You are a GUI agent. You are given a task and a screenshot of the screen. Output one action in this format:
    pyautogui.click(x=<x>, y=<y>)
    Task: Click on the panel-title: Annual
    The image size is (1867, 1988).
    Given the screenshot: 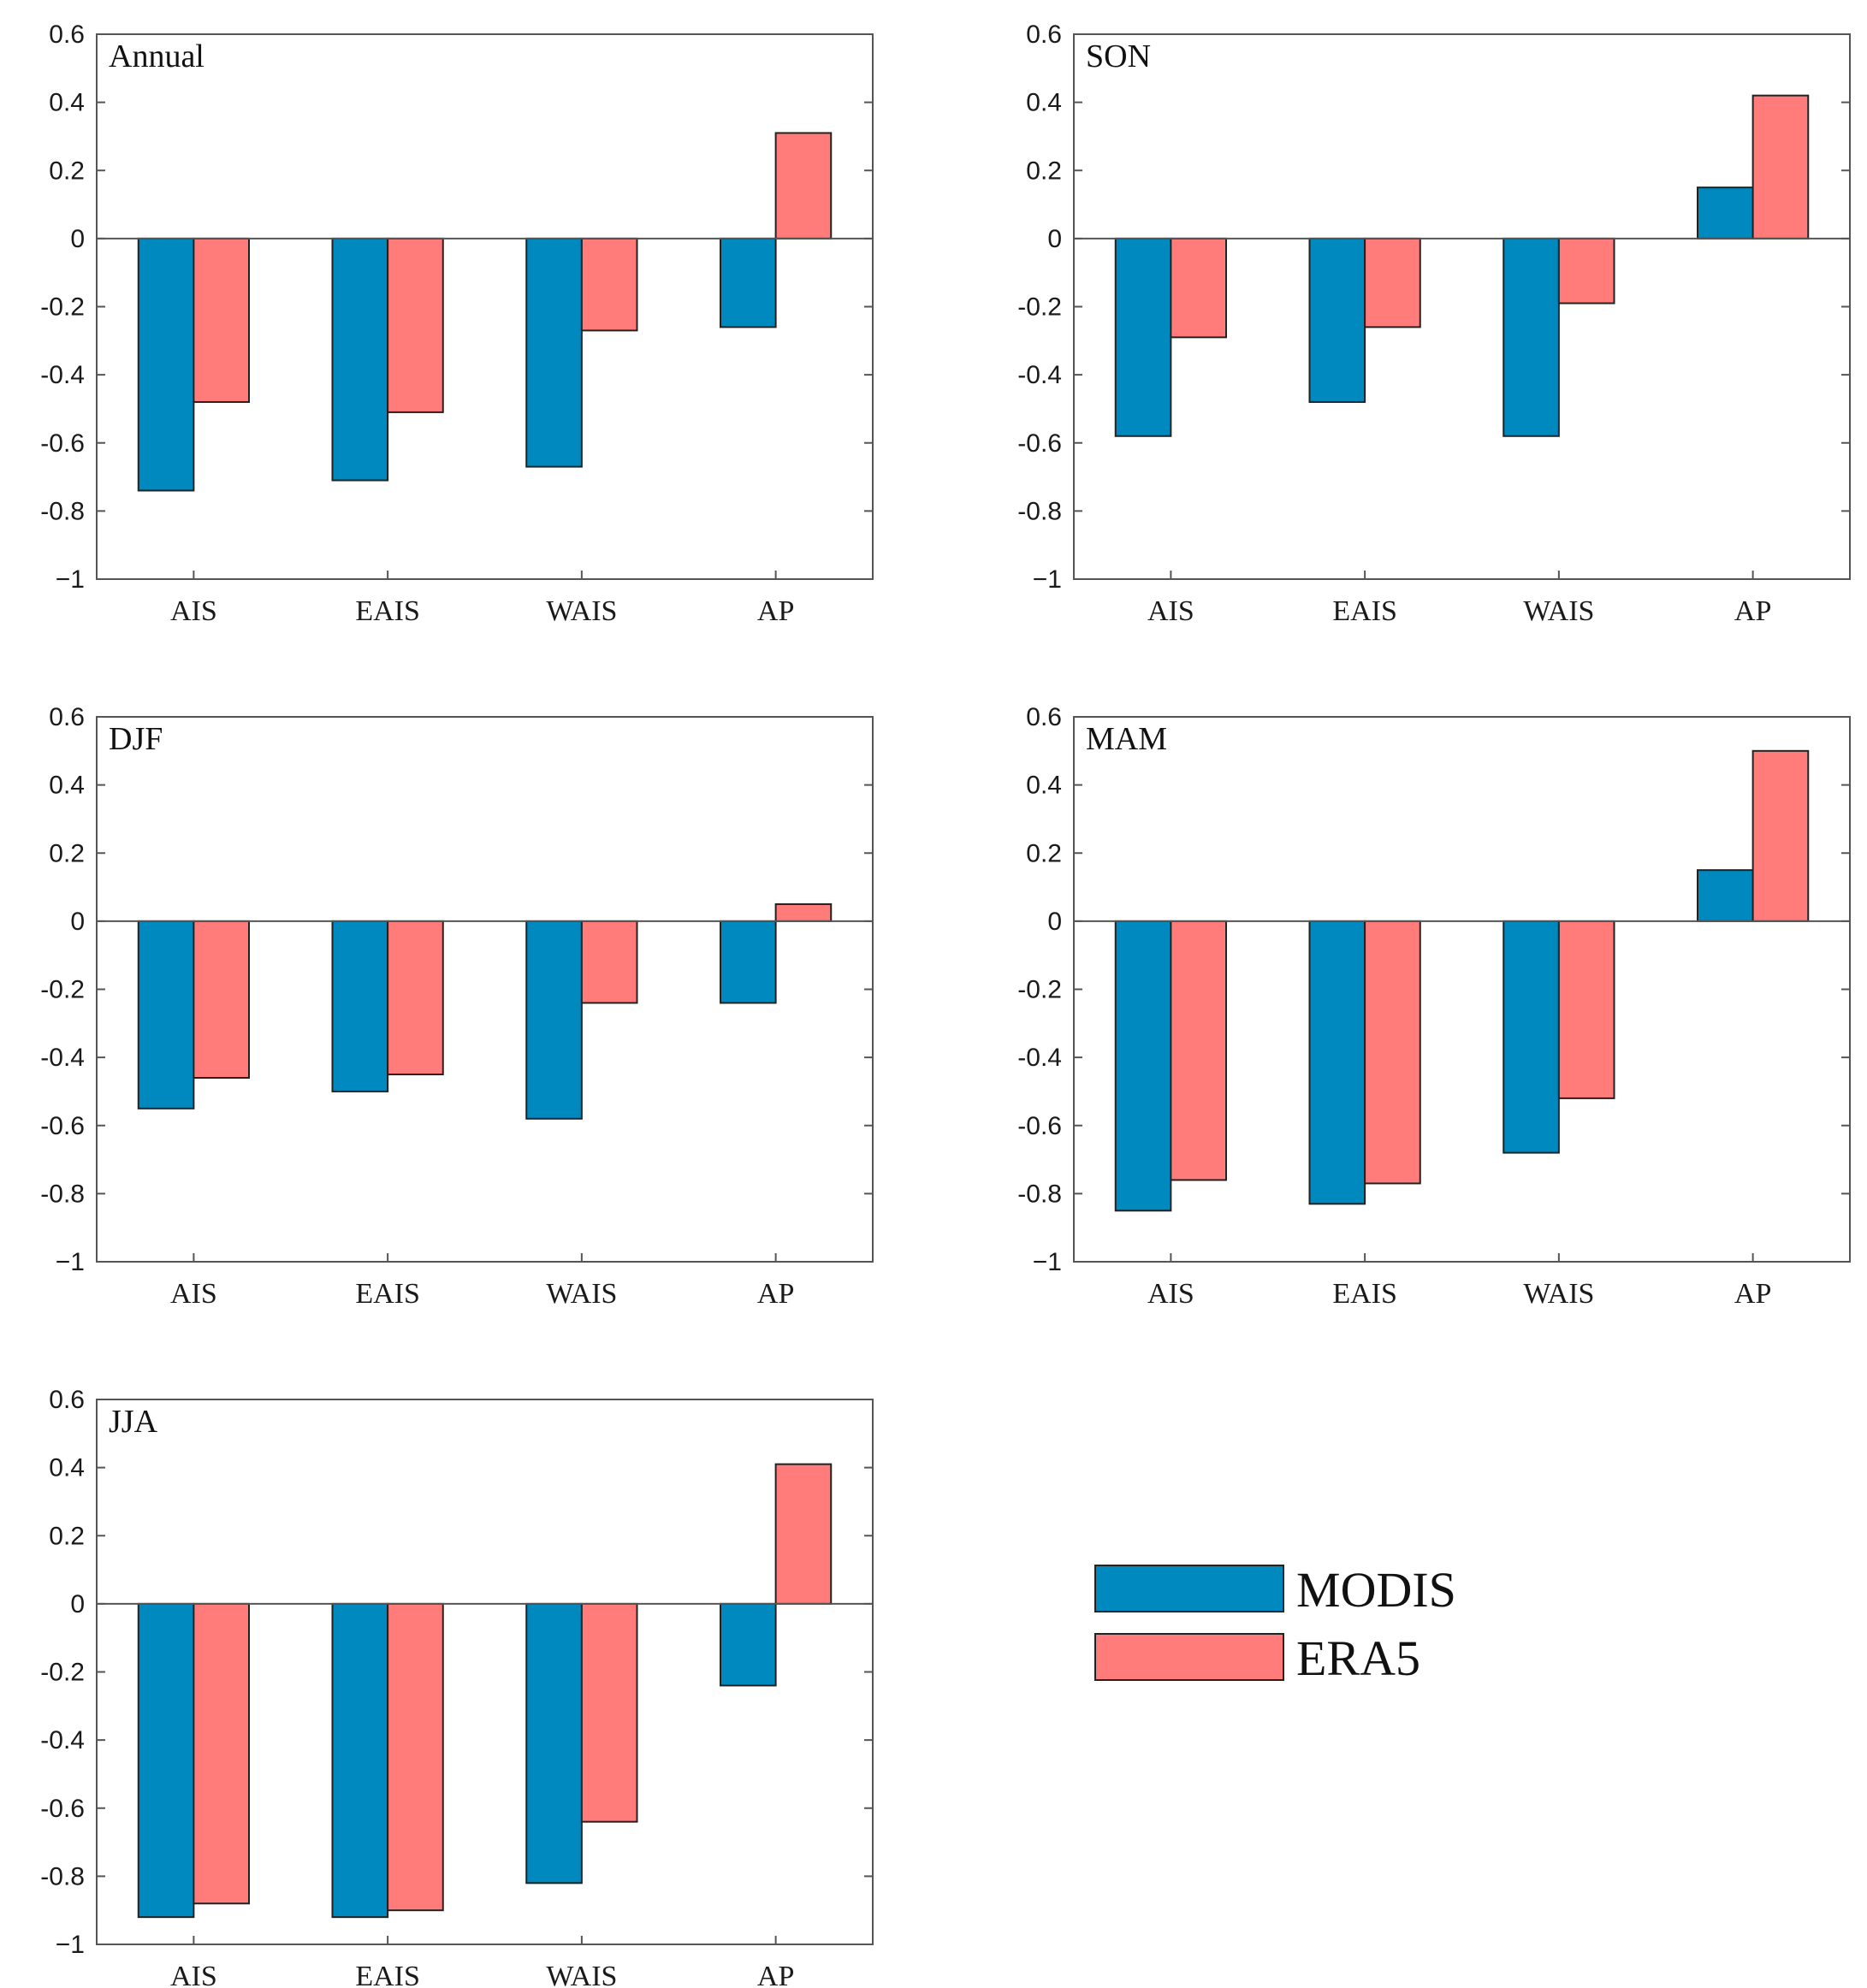 What is the action you would take?
    pyautogui.click(x=156, y=56)
    